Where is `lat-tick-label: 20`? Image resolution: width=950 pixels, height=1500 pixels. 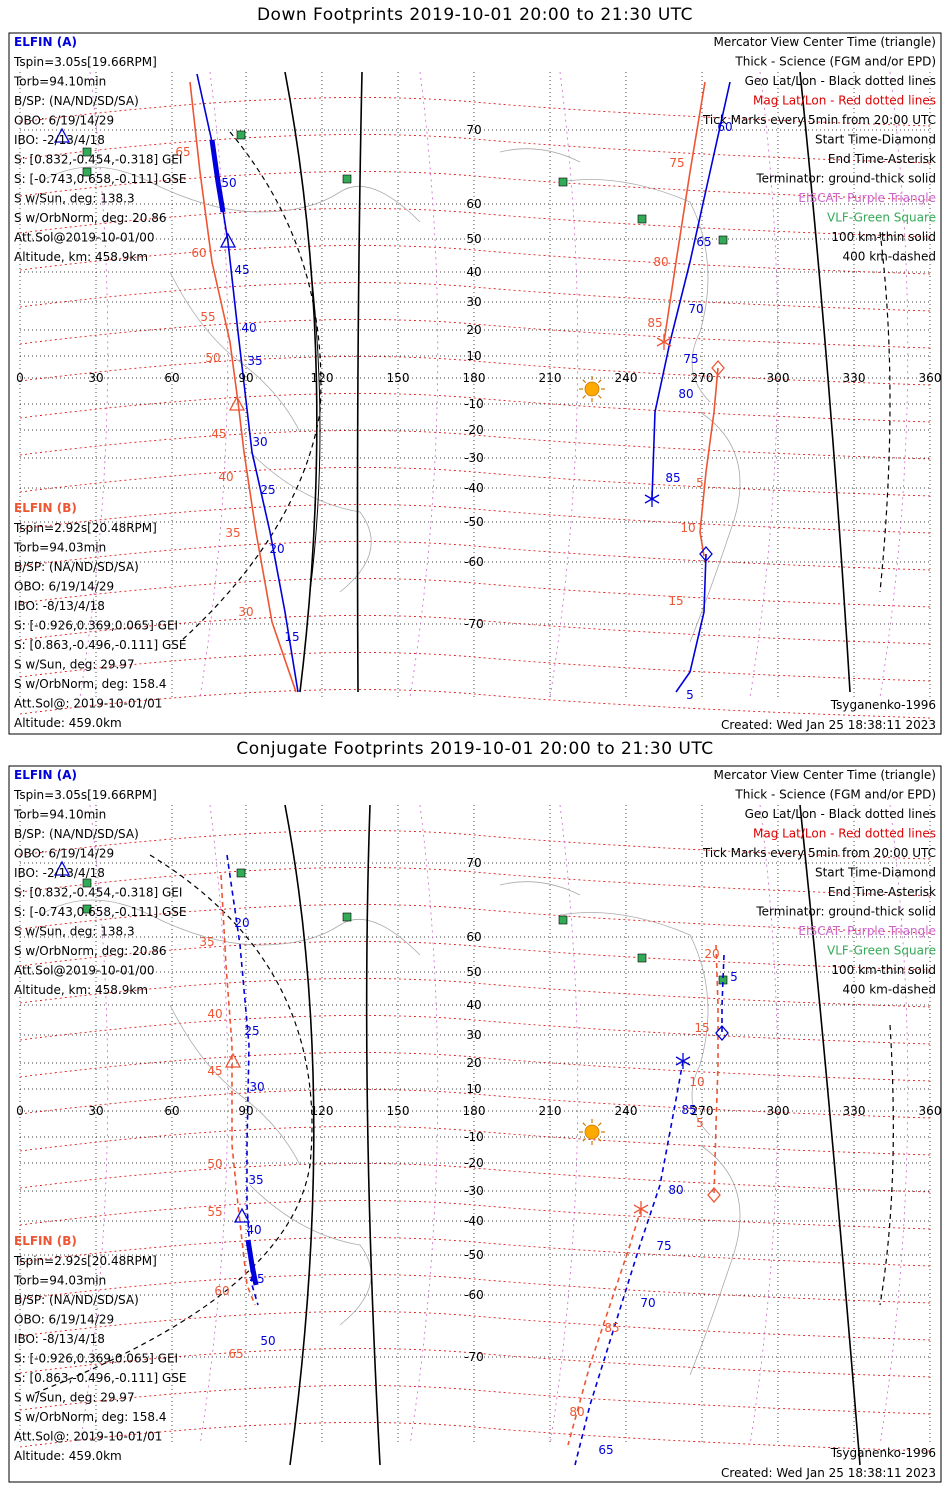 lat-tick-label: 20 is located at coordinates (473, 330).